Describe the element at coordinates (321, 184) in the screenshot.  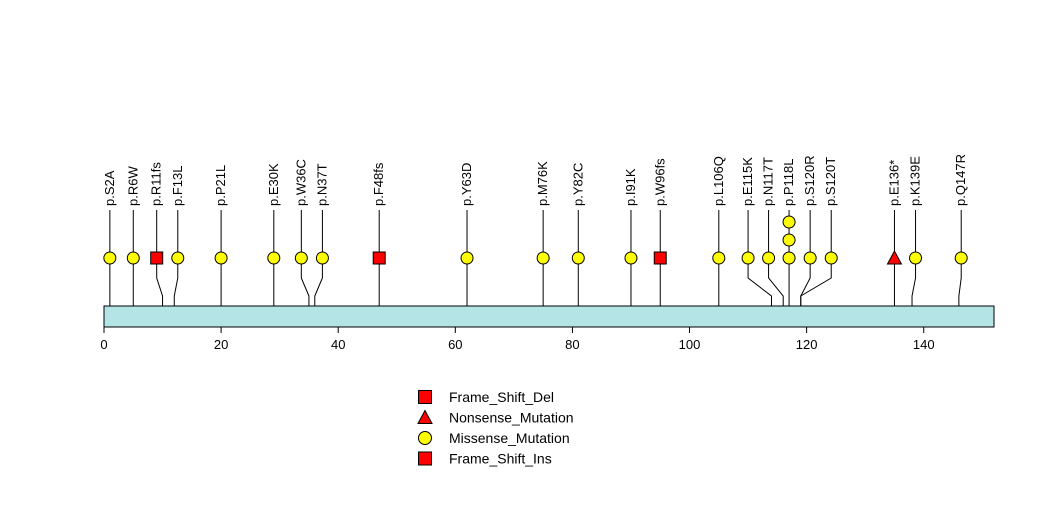
I see `mutation-label: p.N37T` at that location.